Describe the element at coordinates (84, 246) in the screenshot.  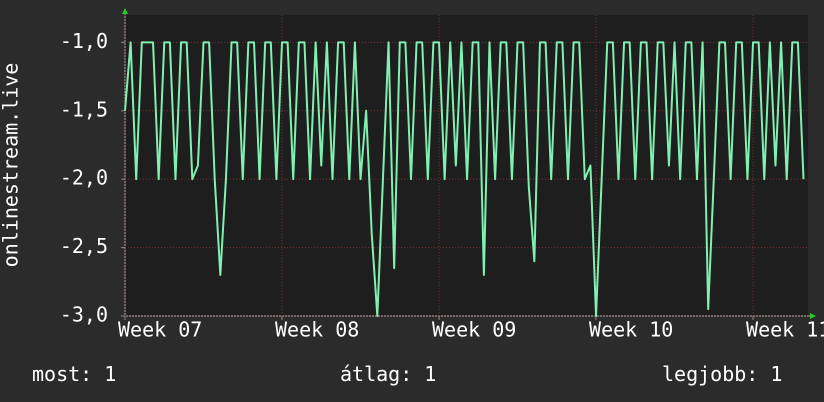
I see `y-tick-label: -2,5` at that location.